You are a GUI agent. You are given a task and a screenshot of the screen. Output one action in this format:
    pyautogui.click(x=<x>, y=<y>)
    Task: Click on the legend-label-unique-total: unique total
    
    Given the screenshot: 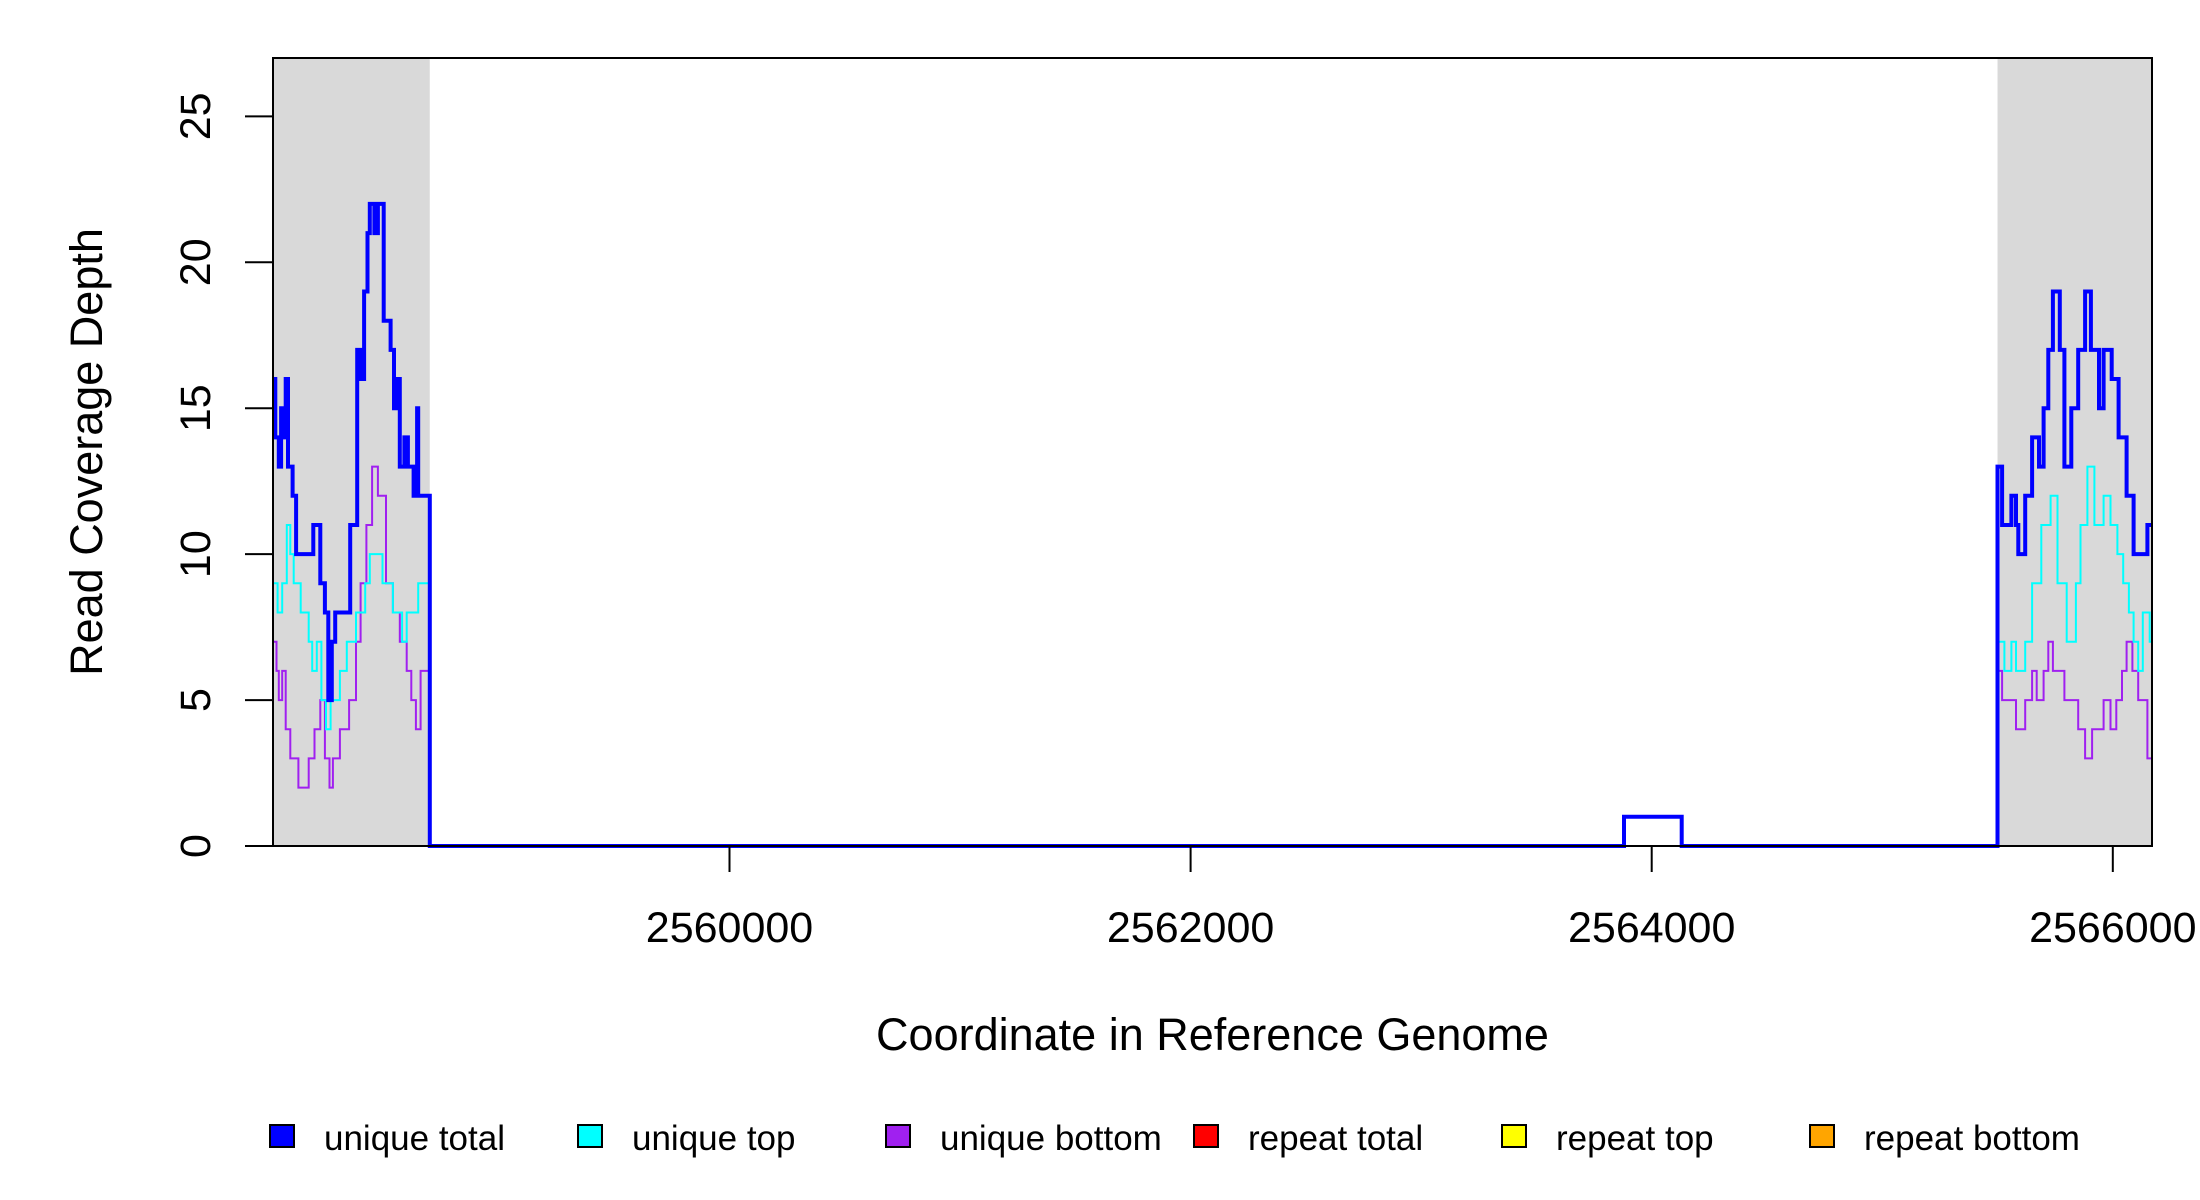 What is the action you would take?
    pyautogui.click(x=414, y=1138)
    